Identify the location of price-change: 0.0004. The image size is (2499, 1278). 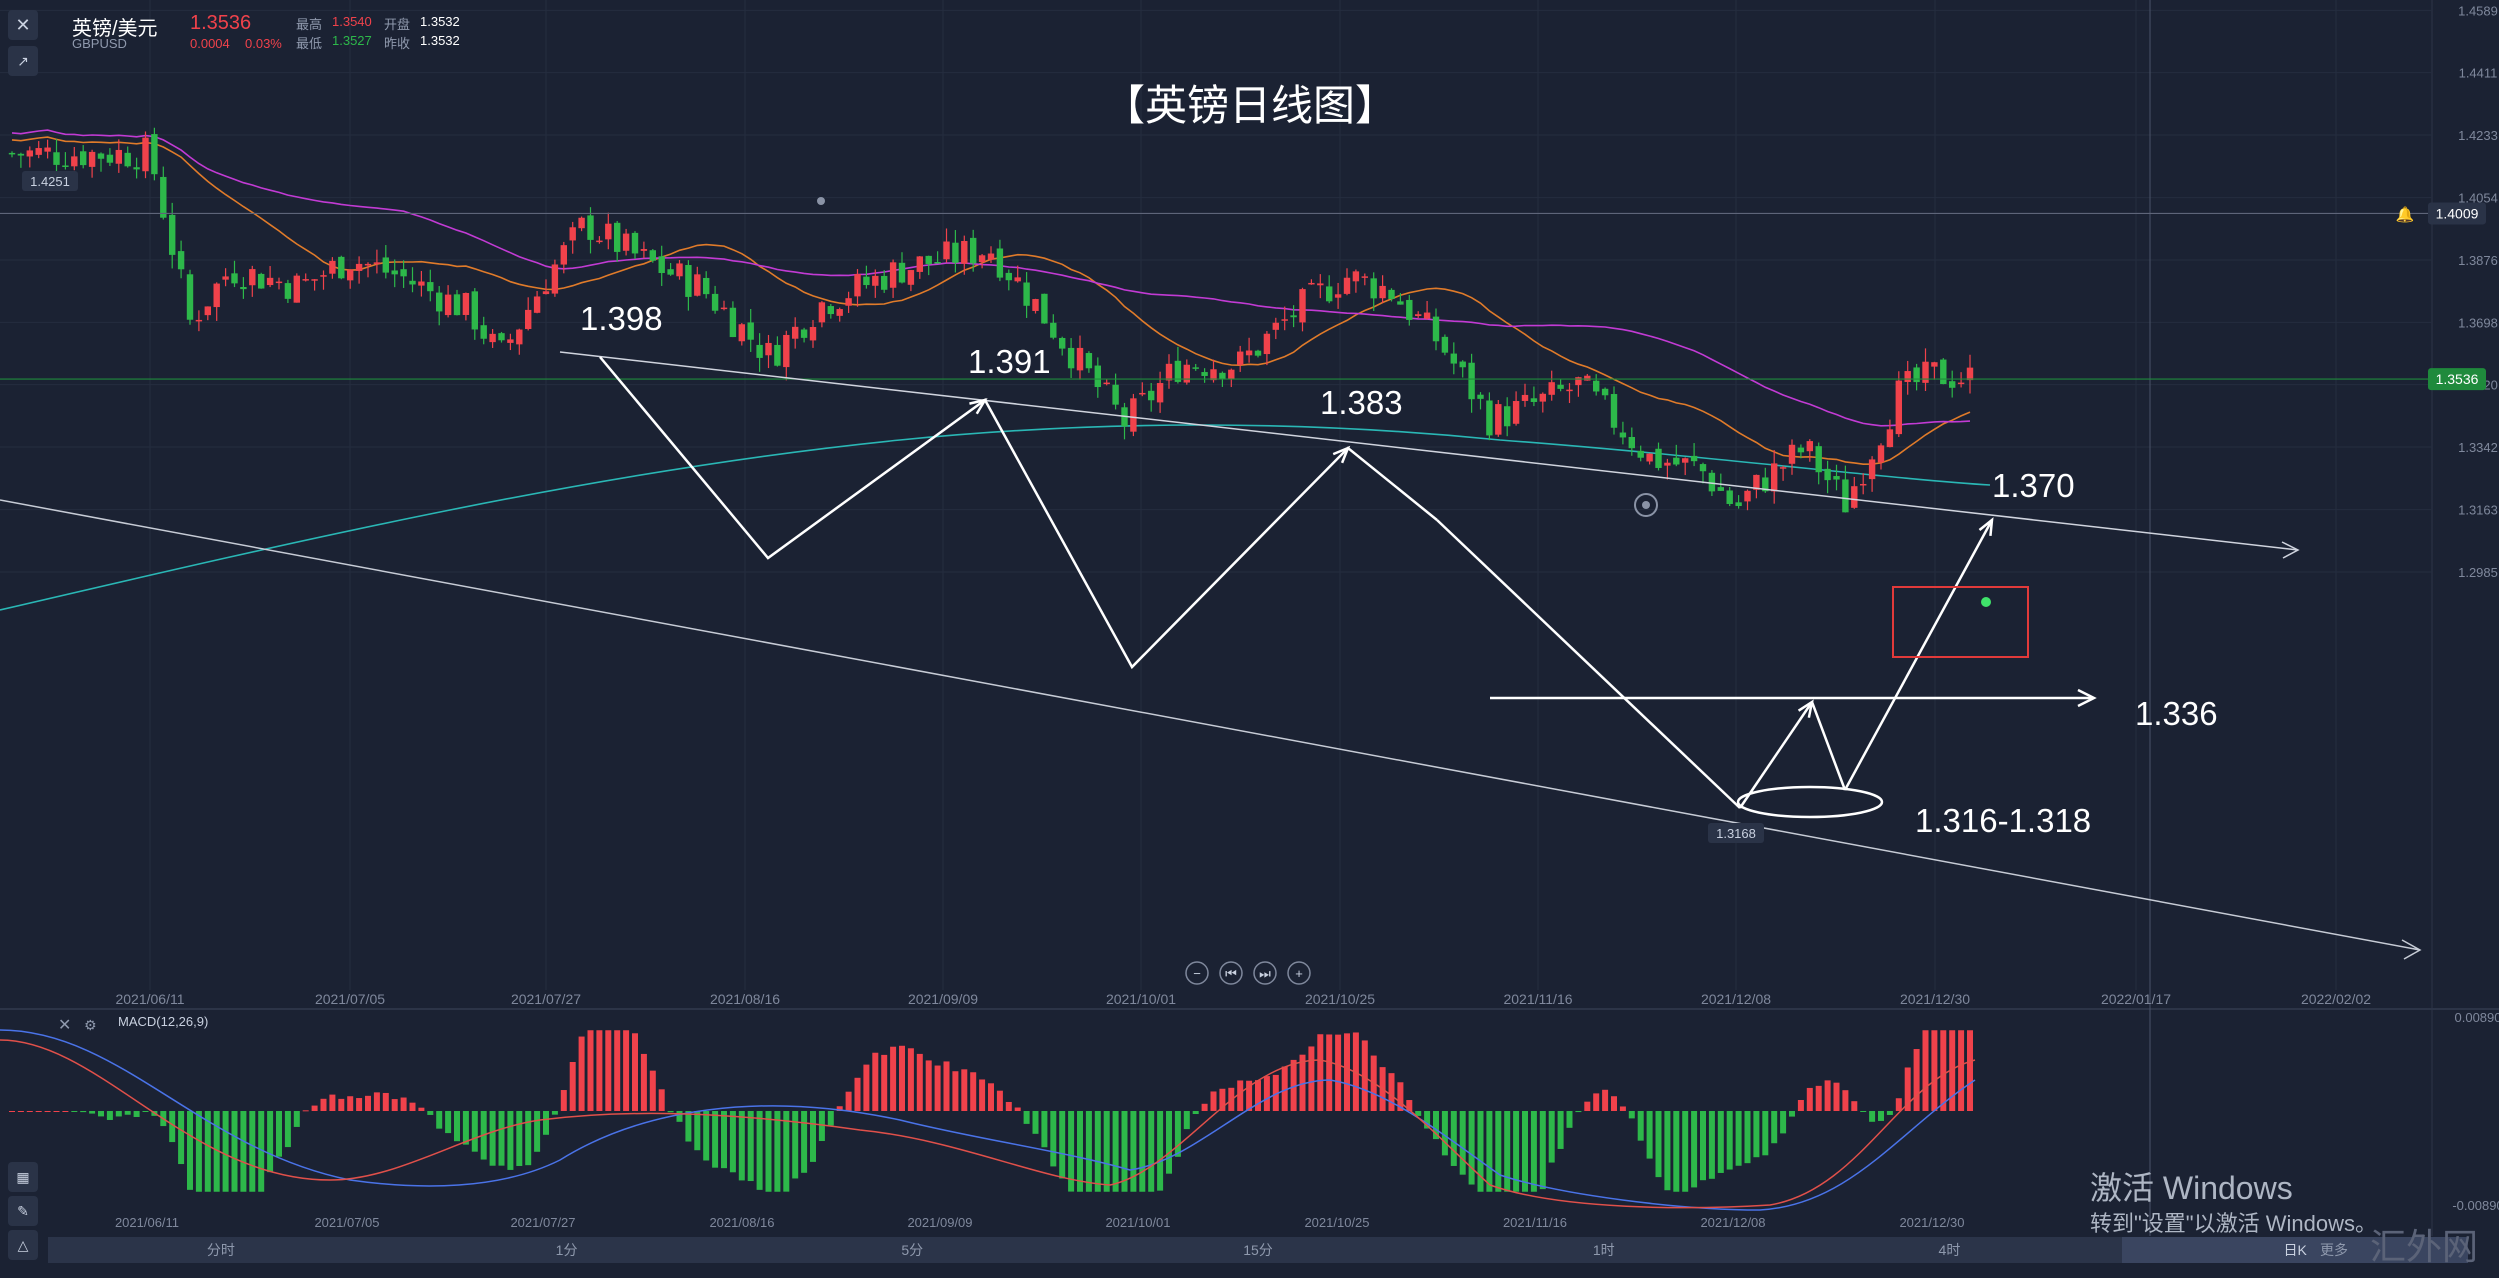
(210, 43).